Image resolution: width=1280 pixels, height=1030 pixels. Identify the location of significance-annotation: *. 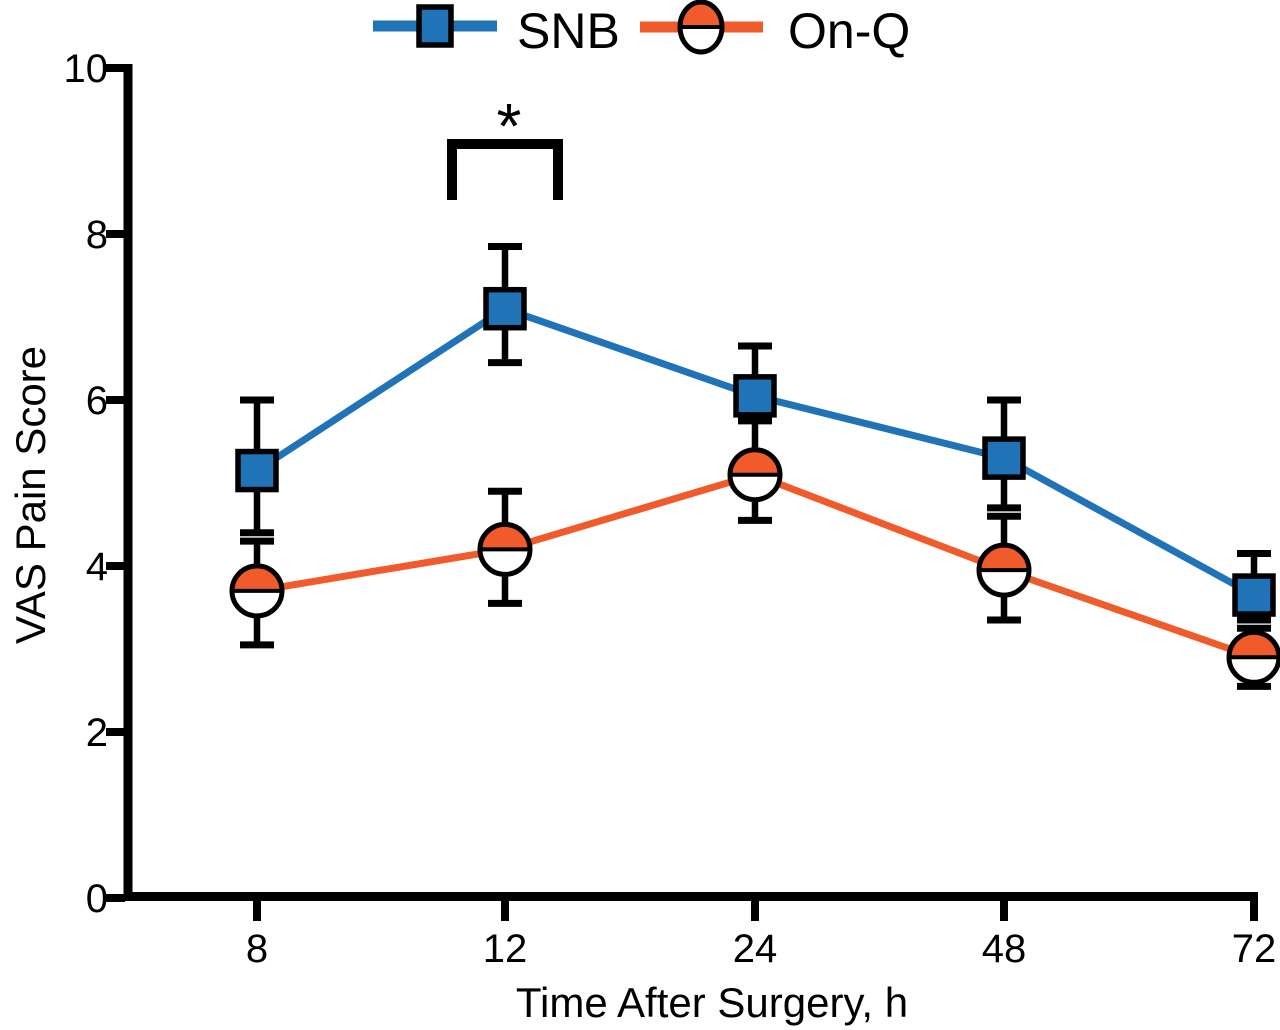
(505, 145).